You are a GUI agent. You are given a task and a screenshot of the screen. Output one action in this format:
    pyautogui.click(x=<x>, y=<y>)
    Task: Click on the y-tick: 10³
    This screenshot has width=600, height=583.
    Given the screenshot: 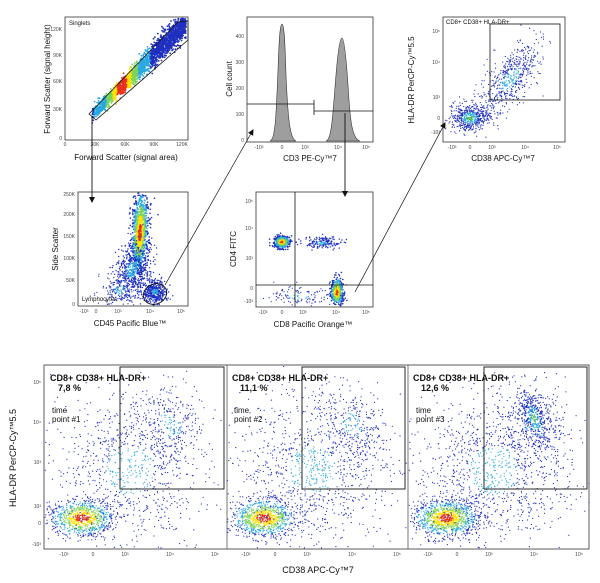 What is the action you would take?
    pyautogui.click(x=437, y=98)
    